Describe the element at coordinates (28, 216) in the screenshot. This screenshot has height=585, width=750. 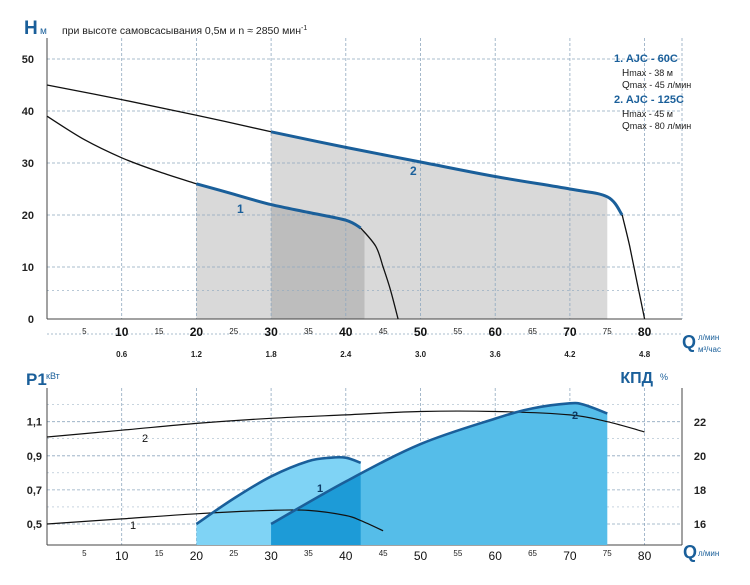
I see `head-y-tick: 20` at that location.